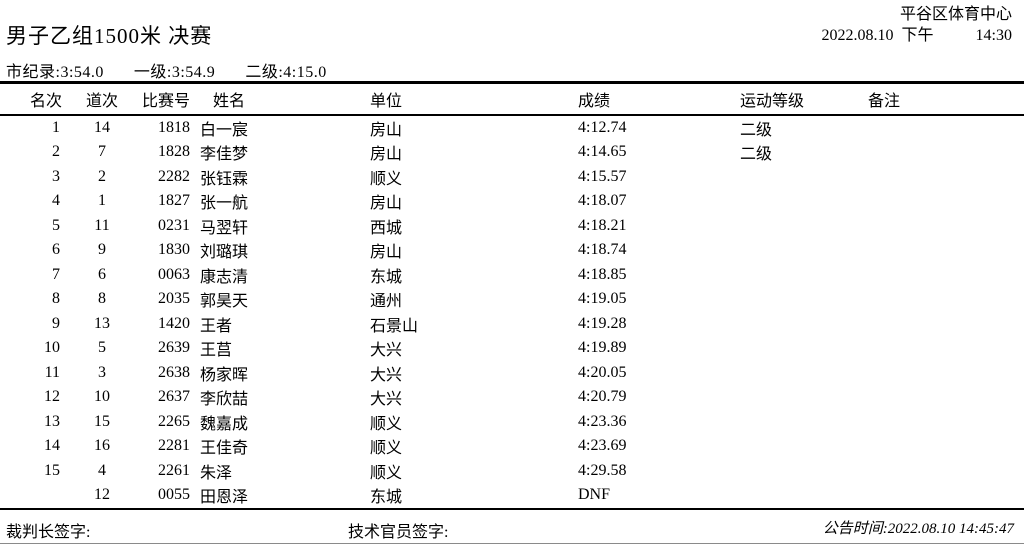 This screenshot has width=1024, height=545. What do you see at coordinates (286, 72) in the screenshot?
I see `level2-standard: 二级:4:15.0` at bounding box center [286, 72].